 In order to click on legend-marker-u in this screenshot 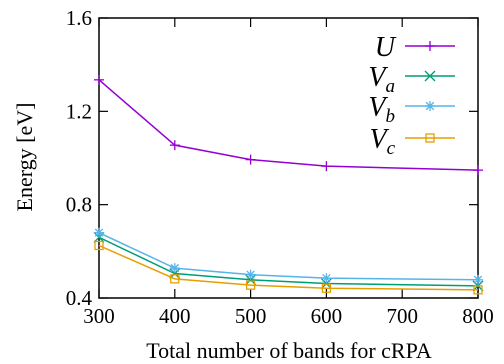, I will do `click(430, 46)`.